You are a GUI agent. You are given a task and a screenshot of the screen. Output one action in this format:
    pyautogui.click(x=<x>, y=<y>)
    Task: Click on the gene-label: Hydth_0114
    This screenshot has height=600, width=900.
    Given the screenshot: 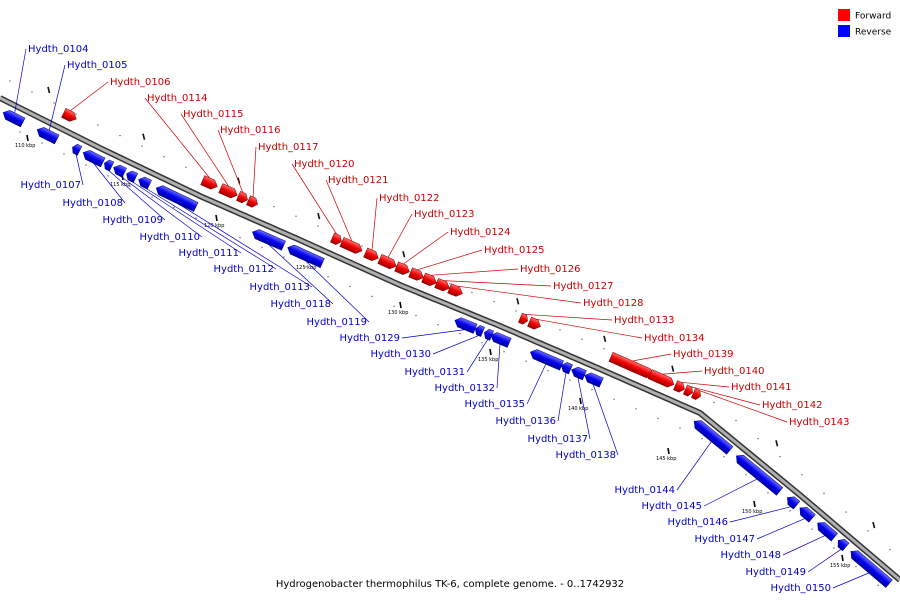 What is the action you would take?
    pyautogui.click(x=177, y=98)
    